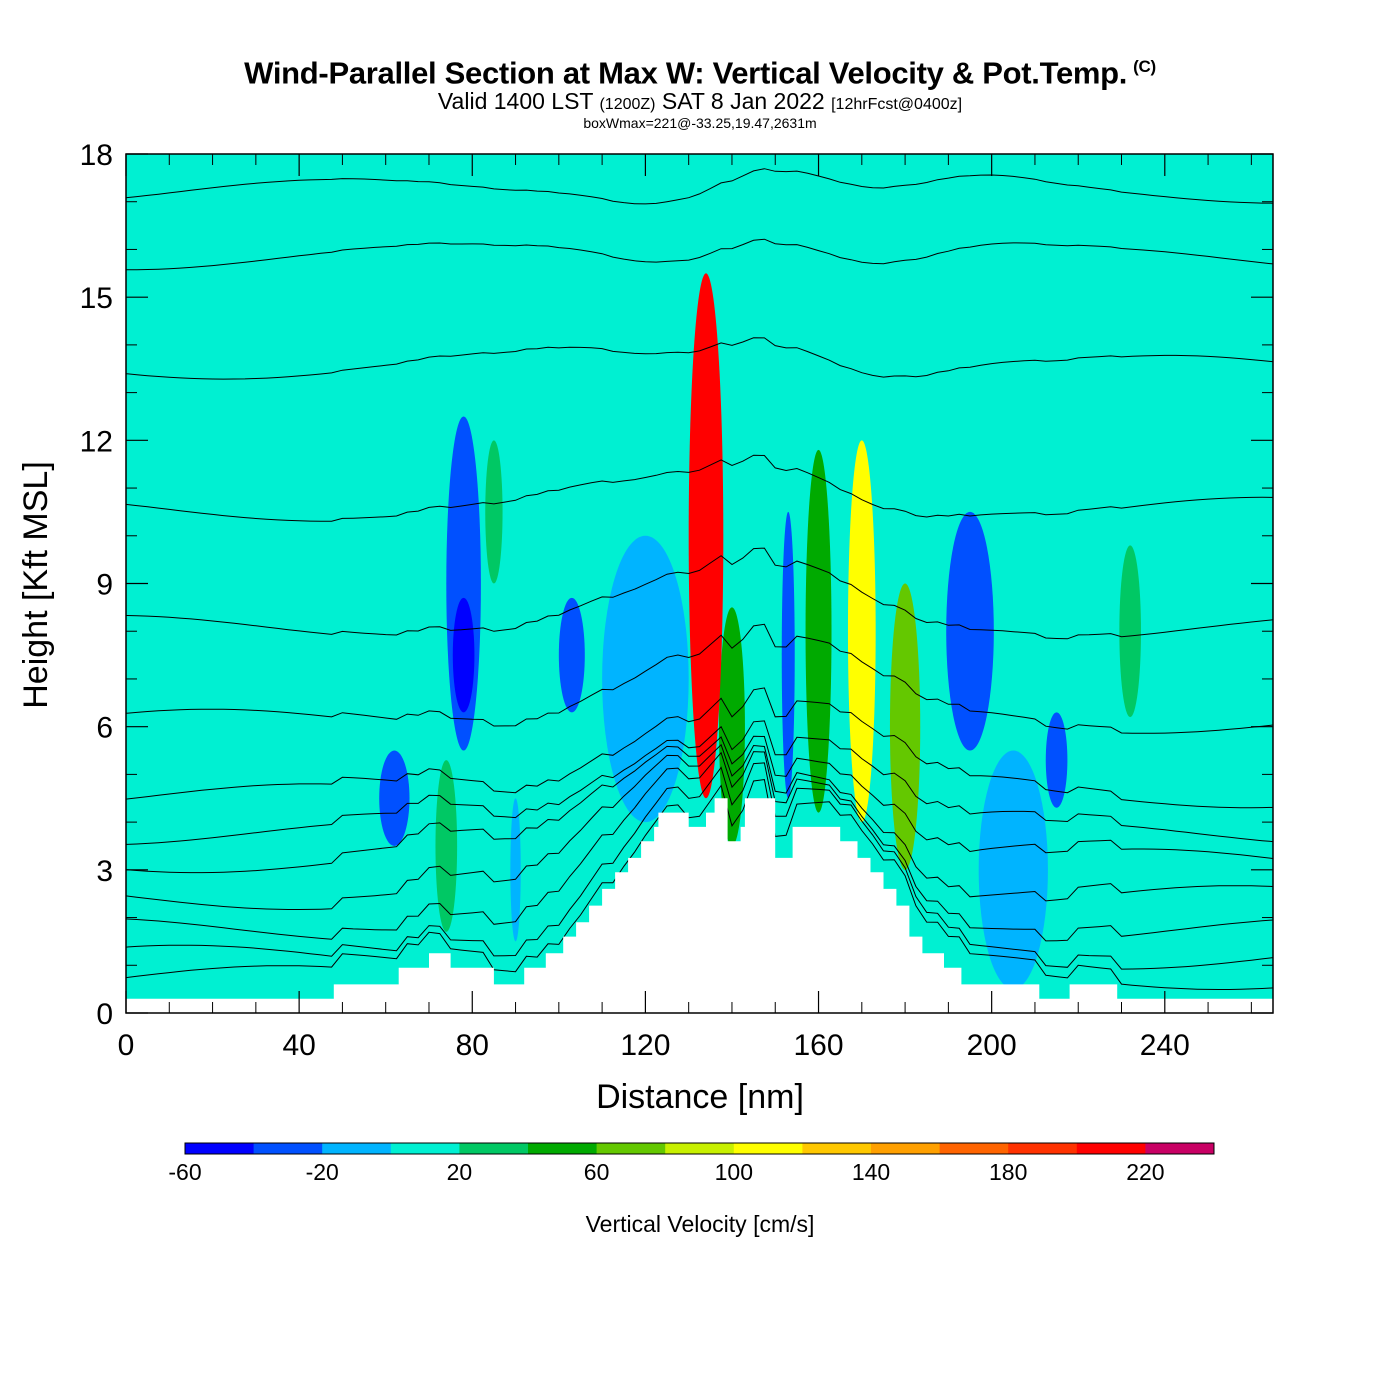 The width and height of the screenshot is (1400, 1400). Describe the element at coordinates (96, 155) in the screenshot. I see `y-tick-label: 18` at that location.